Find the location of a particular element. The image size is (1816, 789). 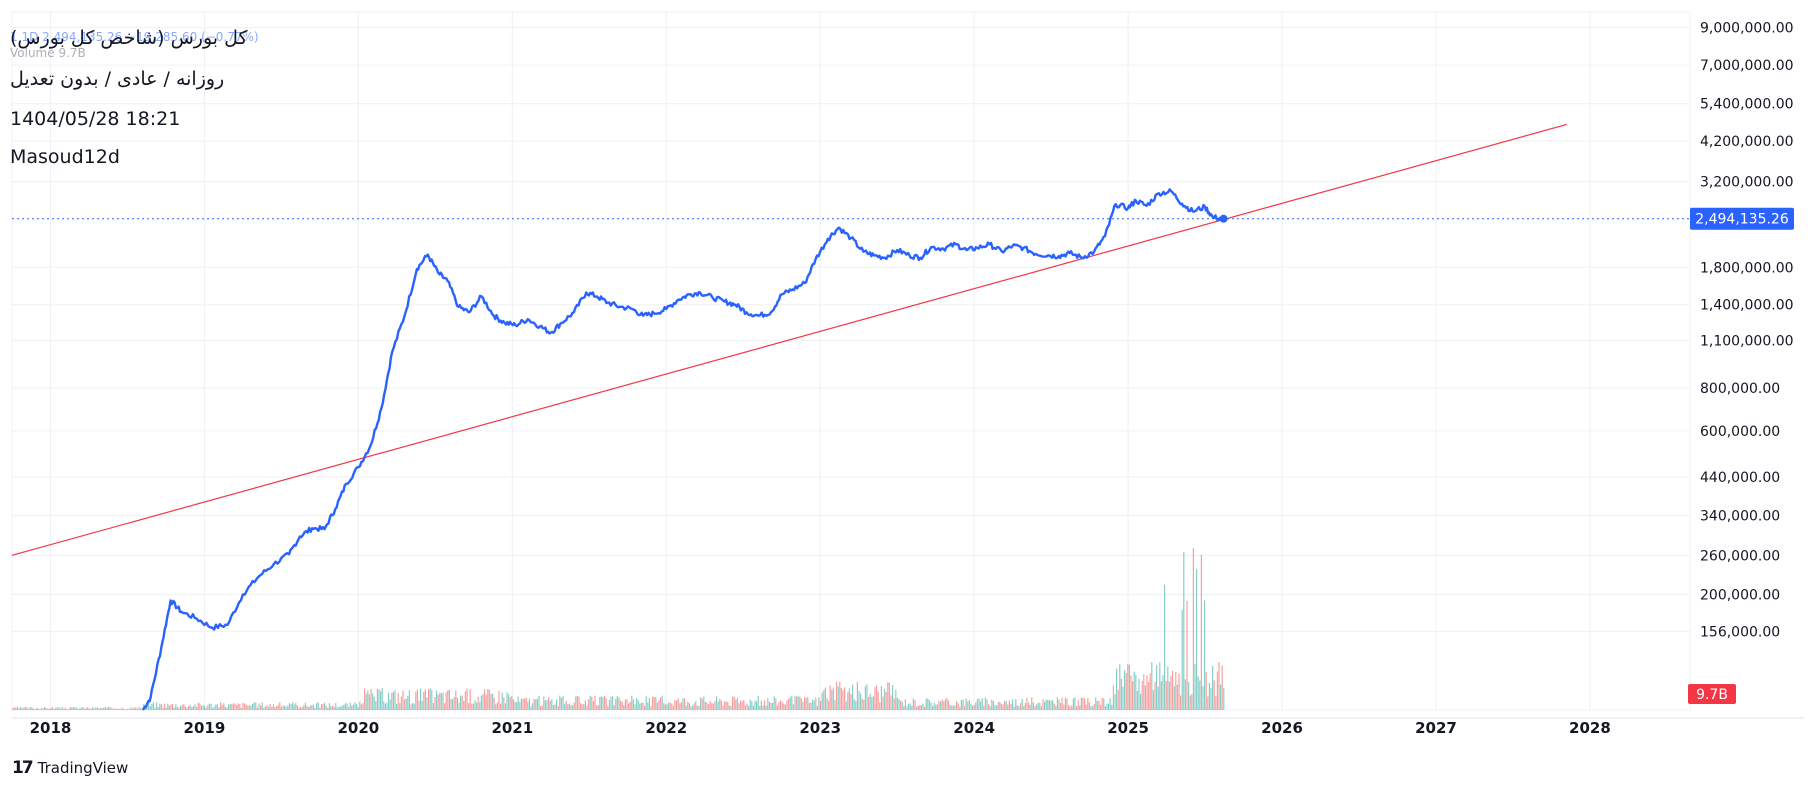

chart-author: Masoud12d is located at coordinates (65, 157).